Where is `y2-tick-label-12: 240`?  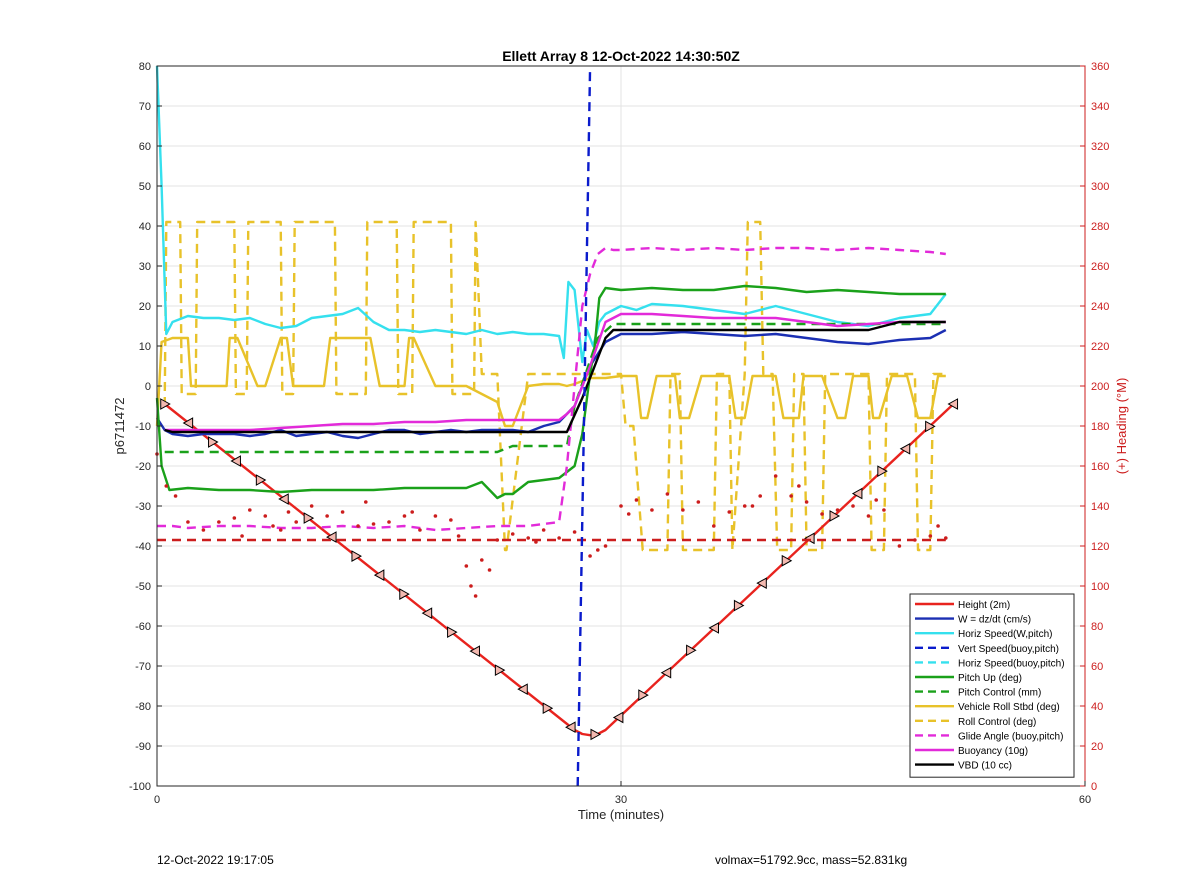 y2-tick-label-12: 240 is located at coordinates (1100, 307).